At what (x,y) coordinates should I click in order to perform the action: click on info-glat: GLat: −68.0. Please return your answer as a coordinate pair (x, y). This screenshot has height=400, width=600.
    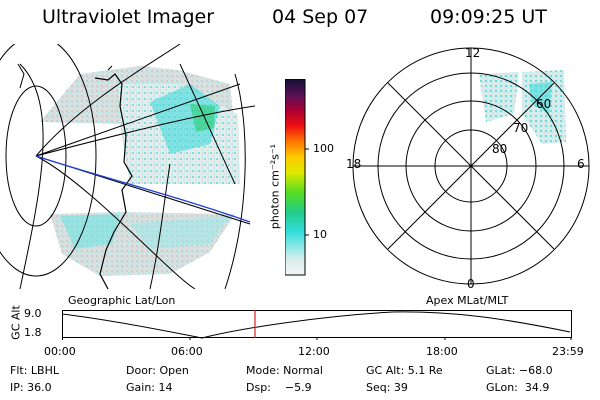
    Looking at the image, I should click on (519, 370).